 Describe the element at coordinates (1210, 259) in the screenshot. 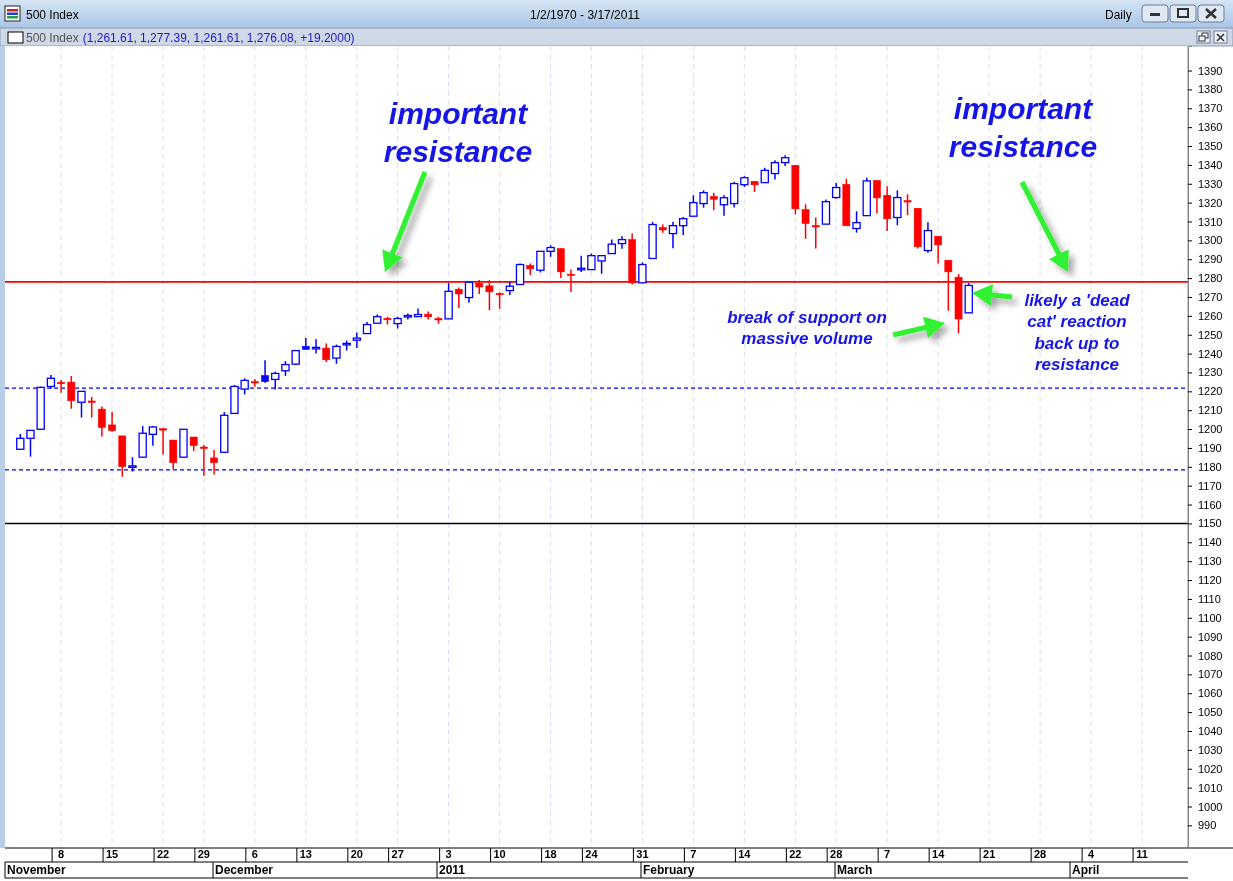

I see `y-tick-label: 1290` at that location.